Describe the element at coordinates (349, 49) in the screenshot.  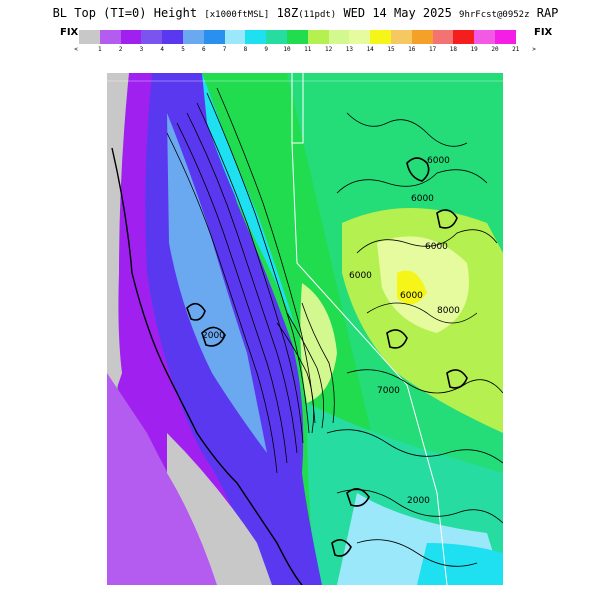
I see `scale-tick-label: 13` at that location.